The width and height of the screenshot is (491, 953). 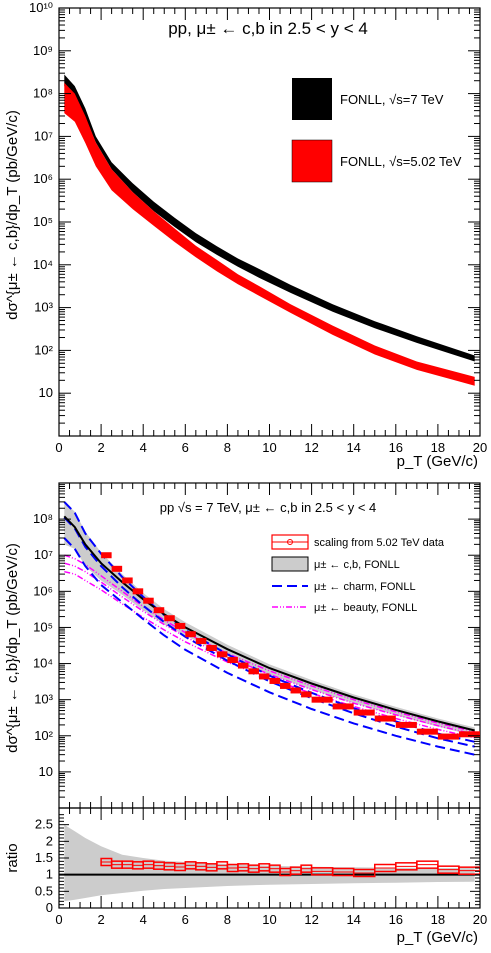 What do you see at coordinates (12, 215) in the screenshot?
I see `top-y-axis-label: dσ^{μ± ← c,b}/dp_T (pb/GeV/c)` at bounding box center [12, 215].